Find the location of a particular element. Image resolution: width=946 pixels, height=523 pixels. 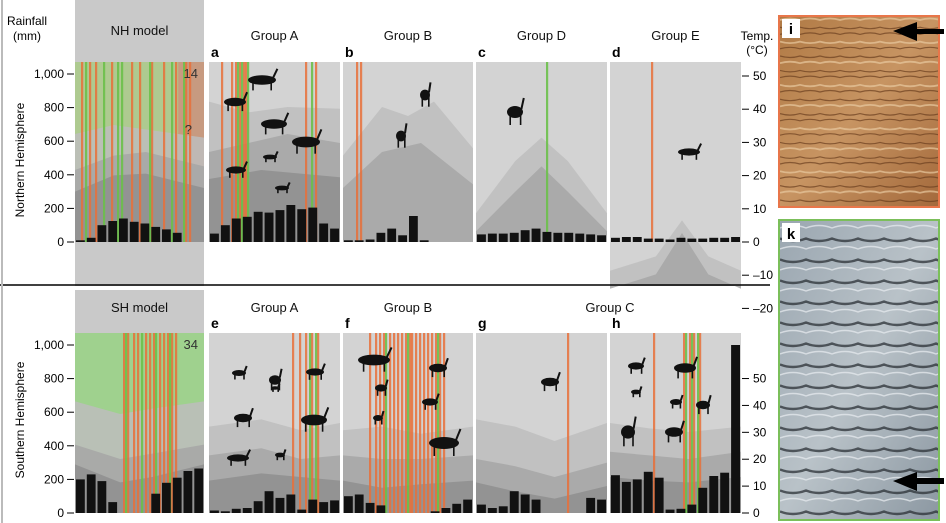

nh-group-a-panel-letter: a is located at coordinates (215, 52).